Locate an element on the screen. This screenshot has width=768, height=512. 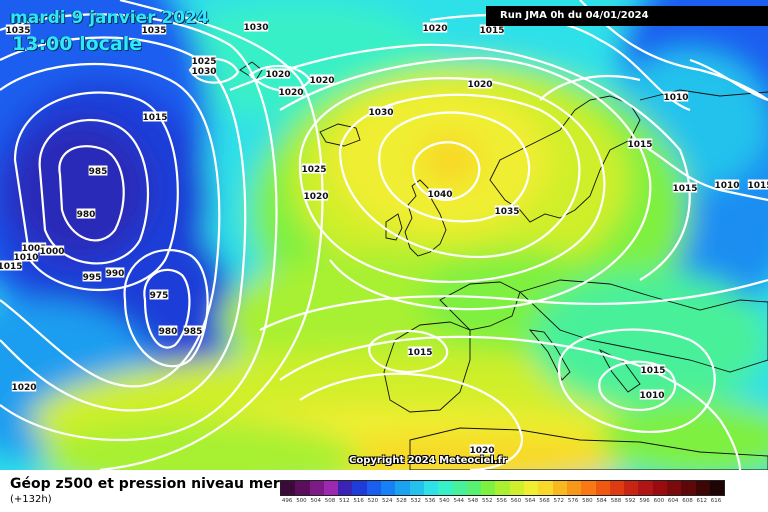
scale-label: 548 is located at coordinates (473, 501).